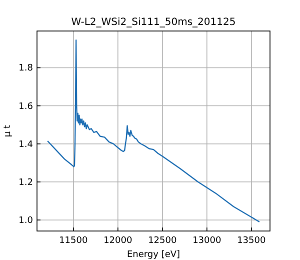 This screenshot has width=300, height=260. Describe the element at coordinates (8, 131) in the screenshot. I see `y-axis-title: μ t` at that location.